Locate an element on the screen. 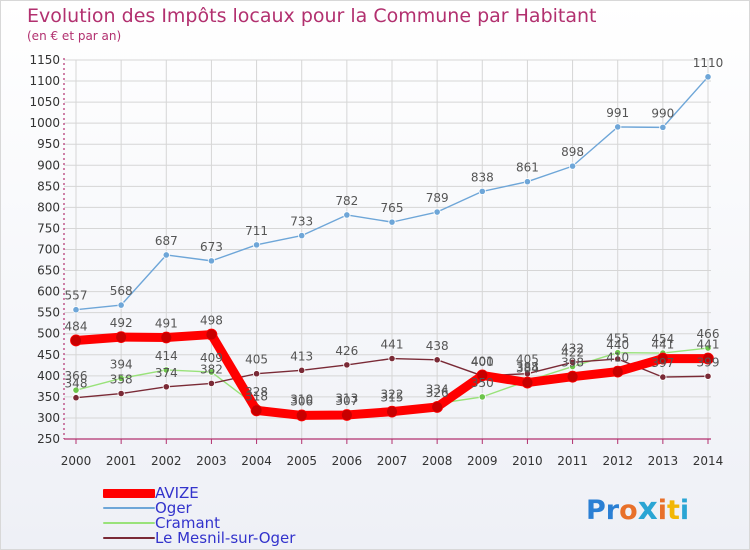 This screenshot has height=550, width=750. data-label-le-mesnil-sur-oger: 358 is located at coordinates (121, 380).